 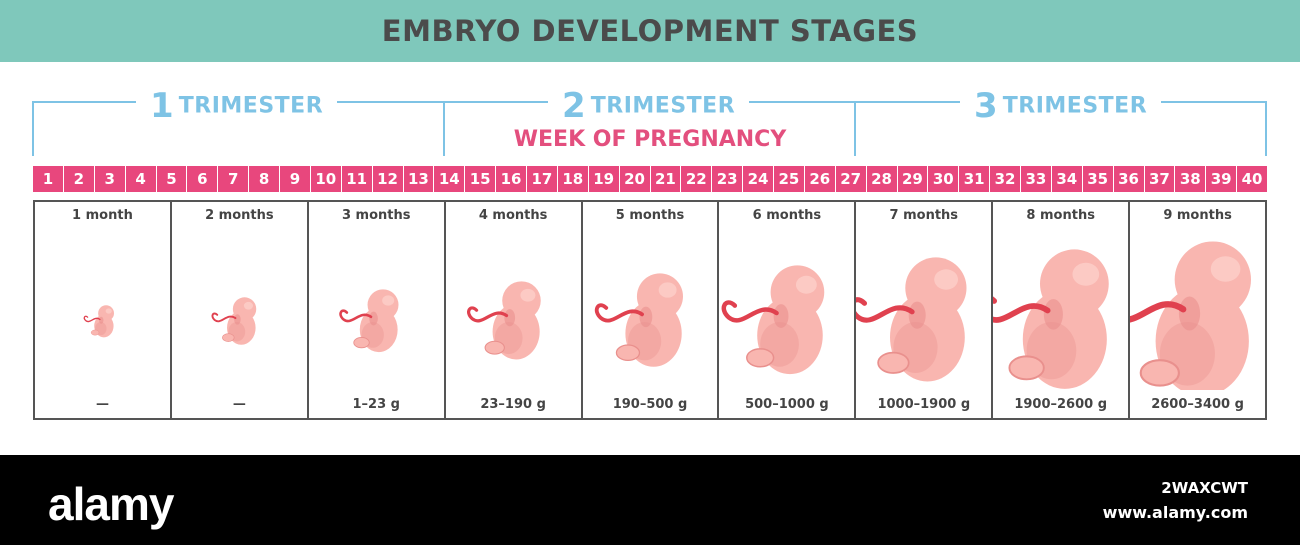 What do you see at coordinates (1160, 179) in the screenshot?
I see `week-cell: 37` at bounding box center [1160, 179].